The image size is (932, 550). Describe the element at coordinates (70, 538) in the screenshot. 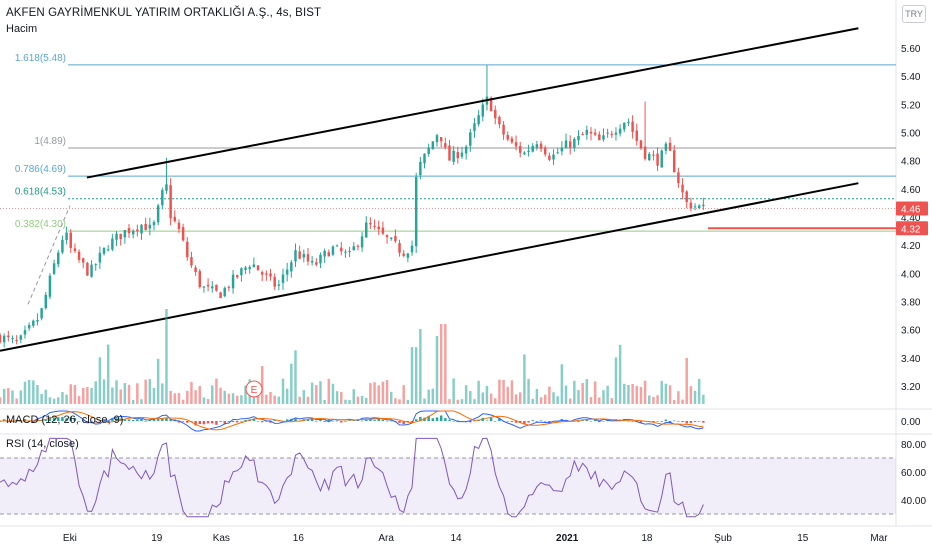

I see `x-tick-label: Eki` at that location.